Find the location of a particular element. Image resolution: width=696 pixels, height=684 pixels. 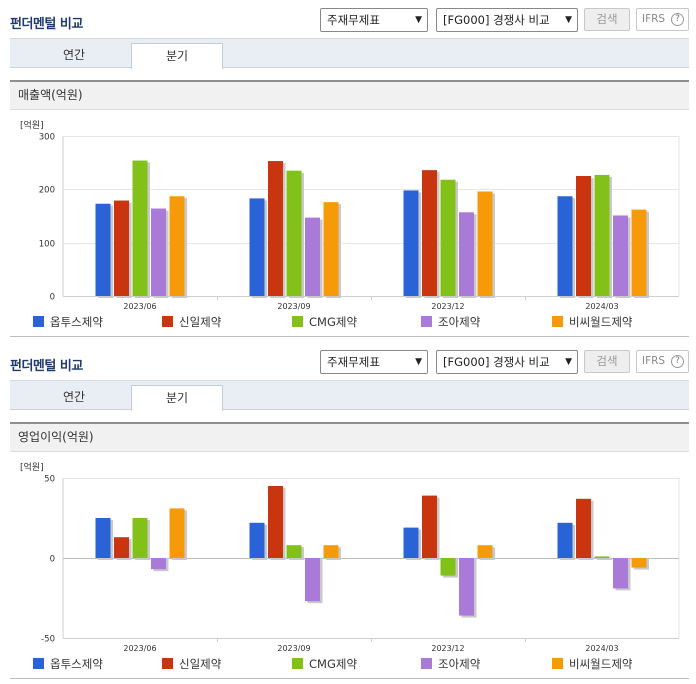

bar-신일제약-2023/06 is located at coordinates (121, 248).